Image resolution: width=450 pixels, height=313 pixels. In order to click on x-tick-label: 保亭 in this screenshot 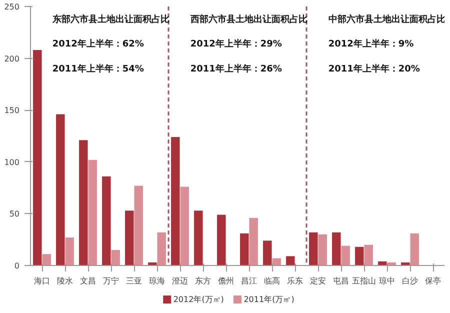, I will do `click(433, 281)`.